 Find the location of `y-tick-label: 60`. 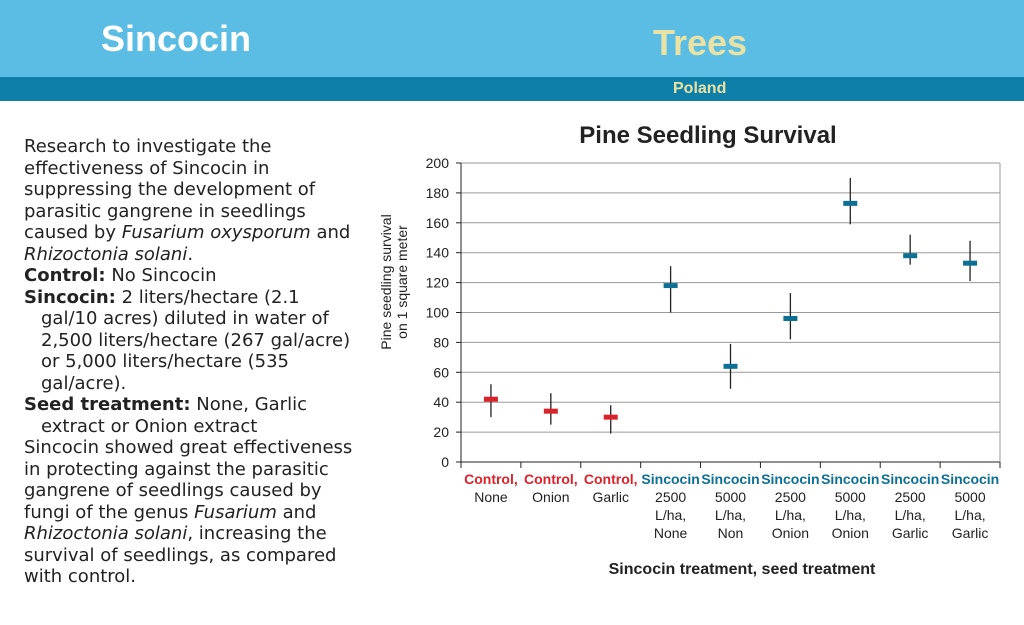

y-tick-label: 60 is located at coordinates (441, 372).